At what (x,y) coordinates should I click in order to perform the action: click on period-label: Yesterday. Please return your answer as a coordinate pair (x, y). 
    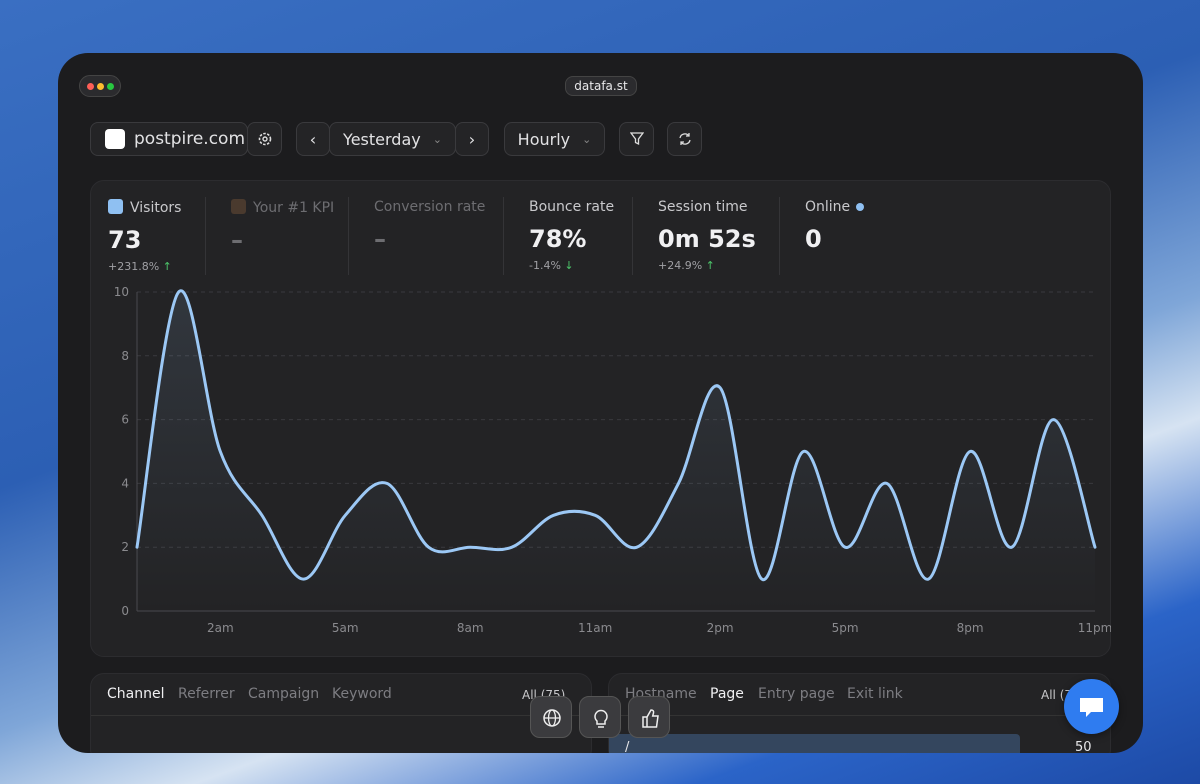
    Looking at the image, I should click on (382, 139).